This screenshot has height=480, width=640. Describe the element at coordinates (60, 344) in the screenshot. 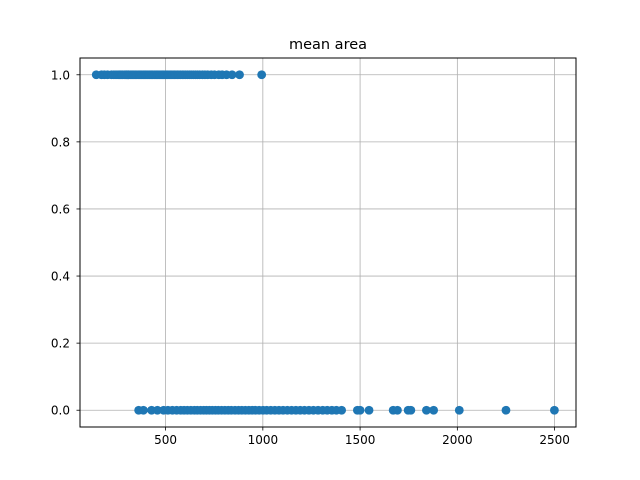

I see `y-tick-label: 0.2` at that location.